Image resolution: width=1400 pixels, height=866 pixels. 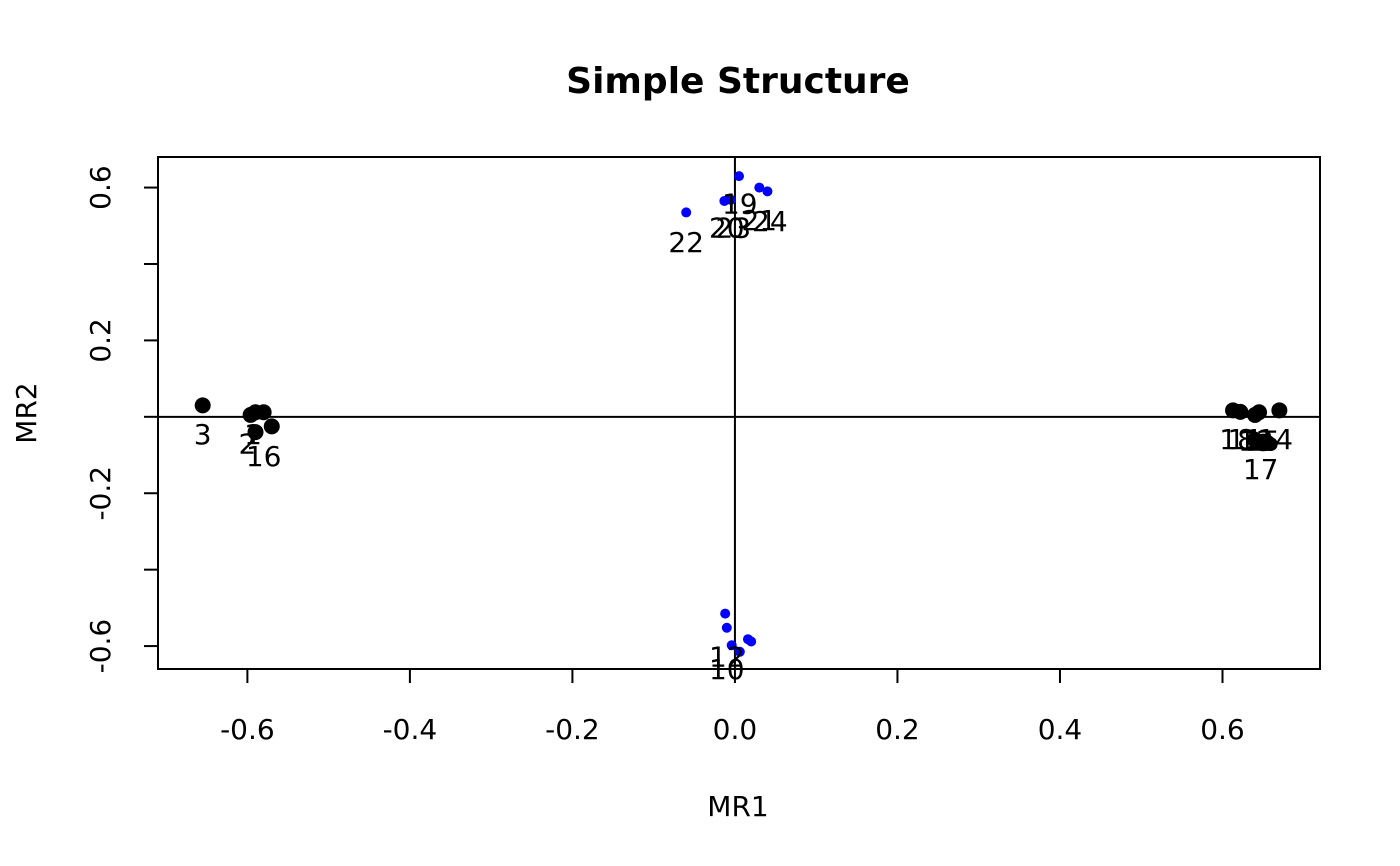 I want to click on x-axis-label: MR1, so click(x=737, y=806).